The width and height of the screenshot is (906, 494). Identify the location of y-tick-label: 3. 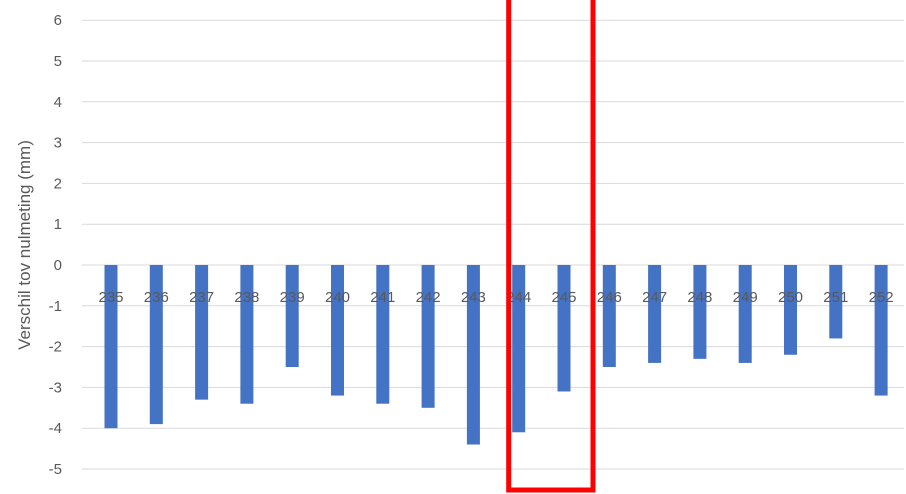
(58, 143).